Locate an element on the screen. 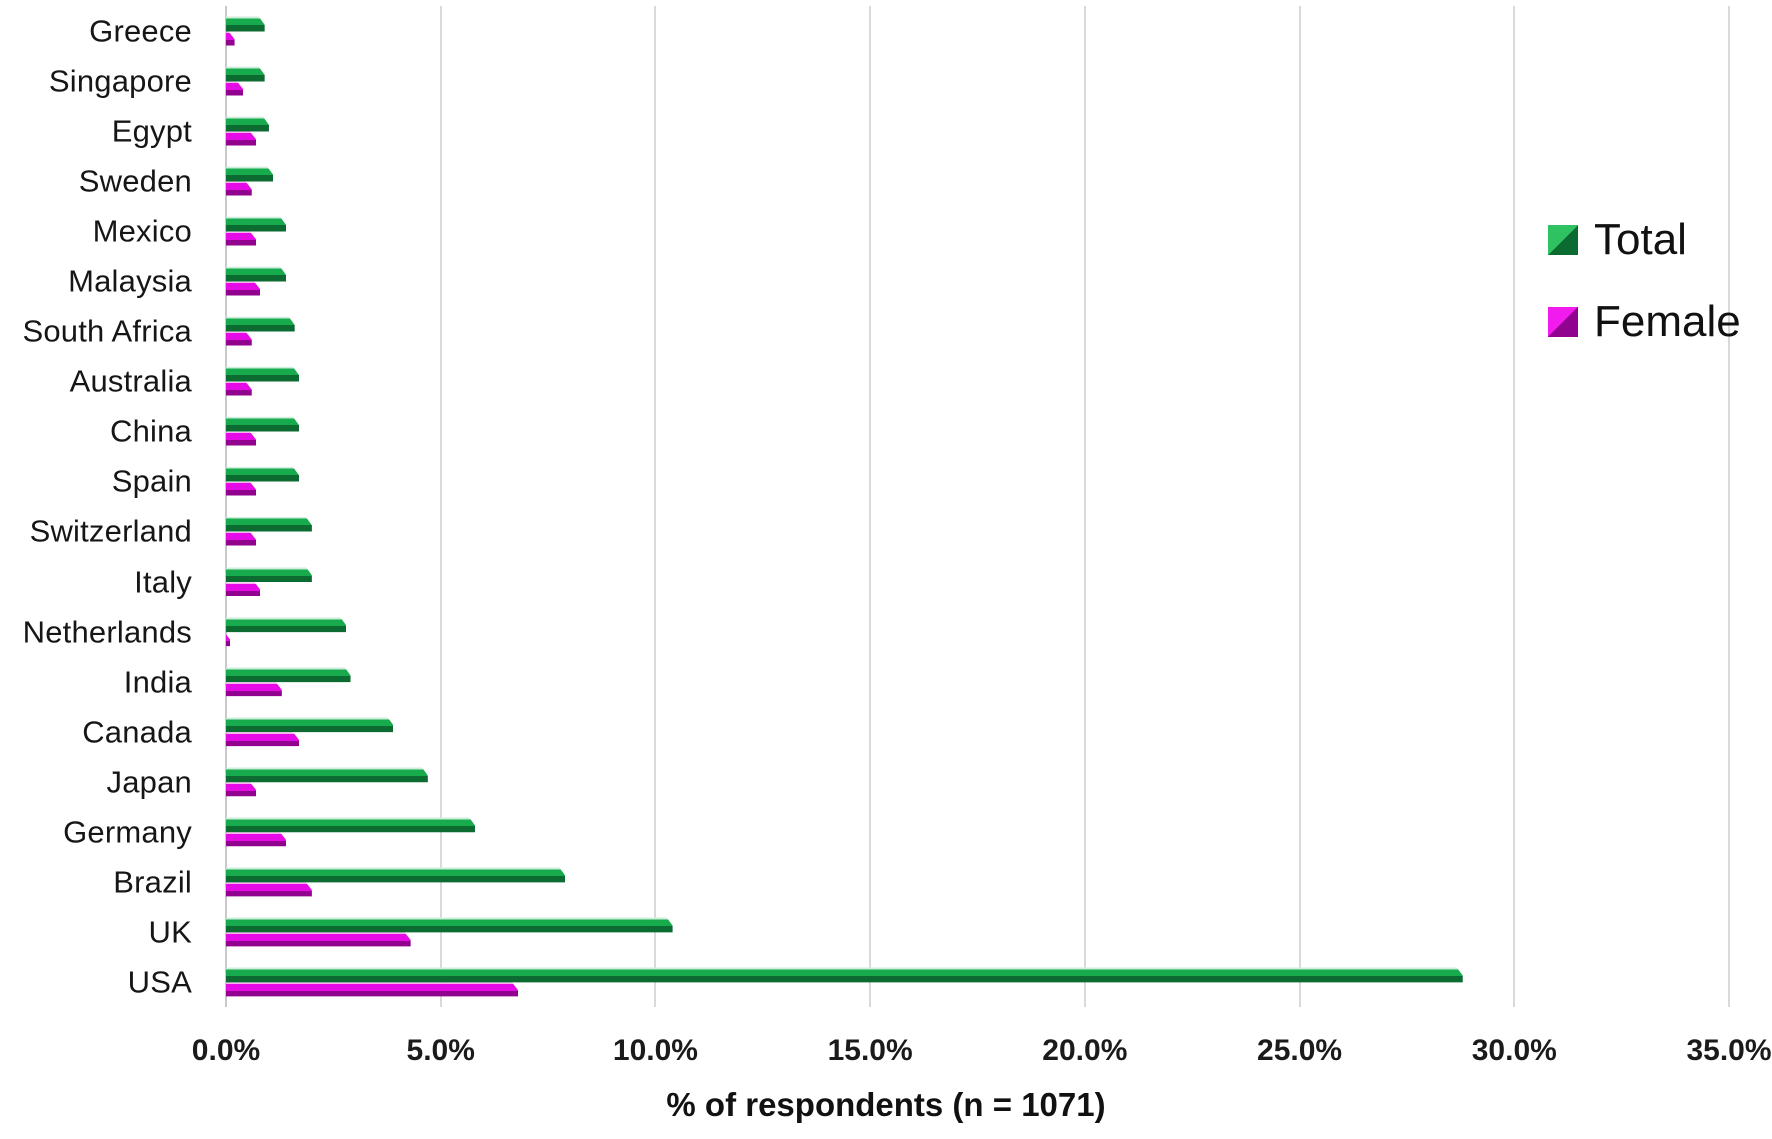 The height and width of the screenshot is (1139, 1772). bar-row: China is located at coordinates (919, 431).